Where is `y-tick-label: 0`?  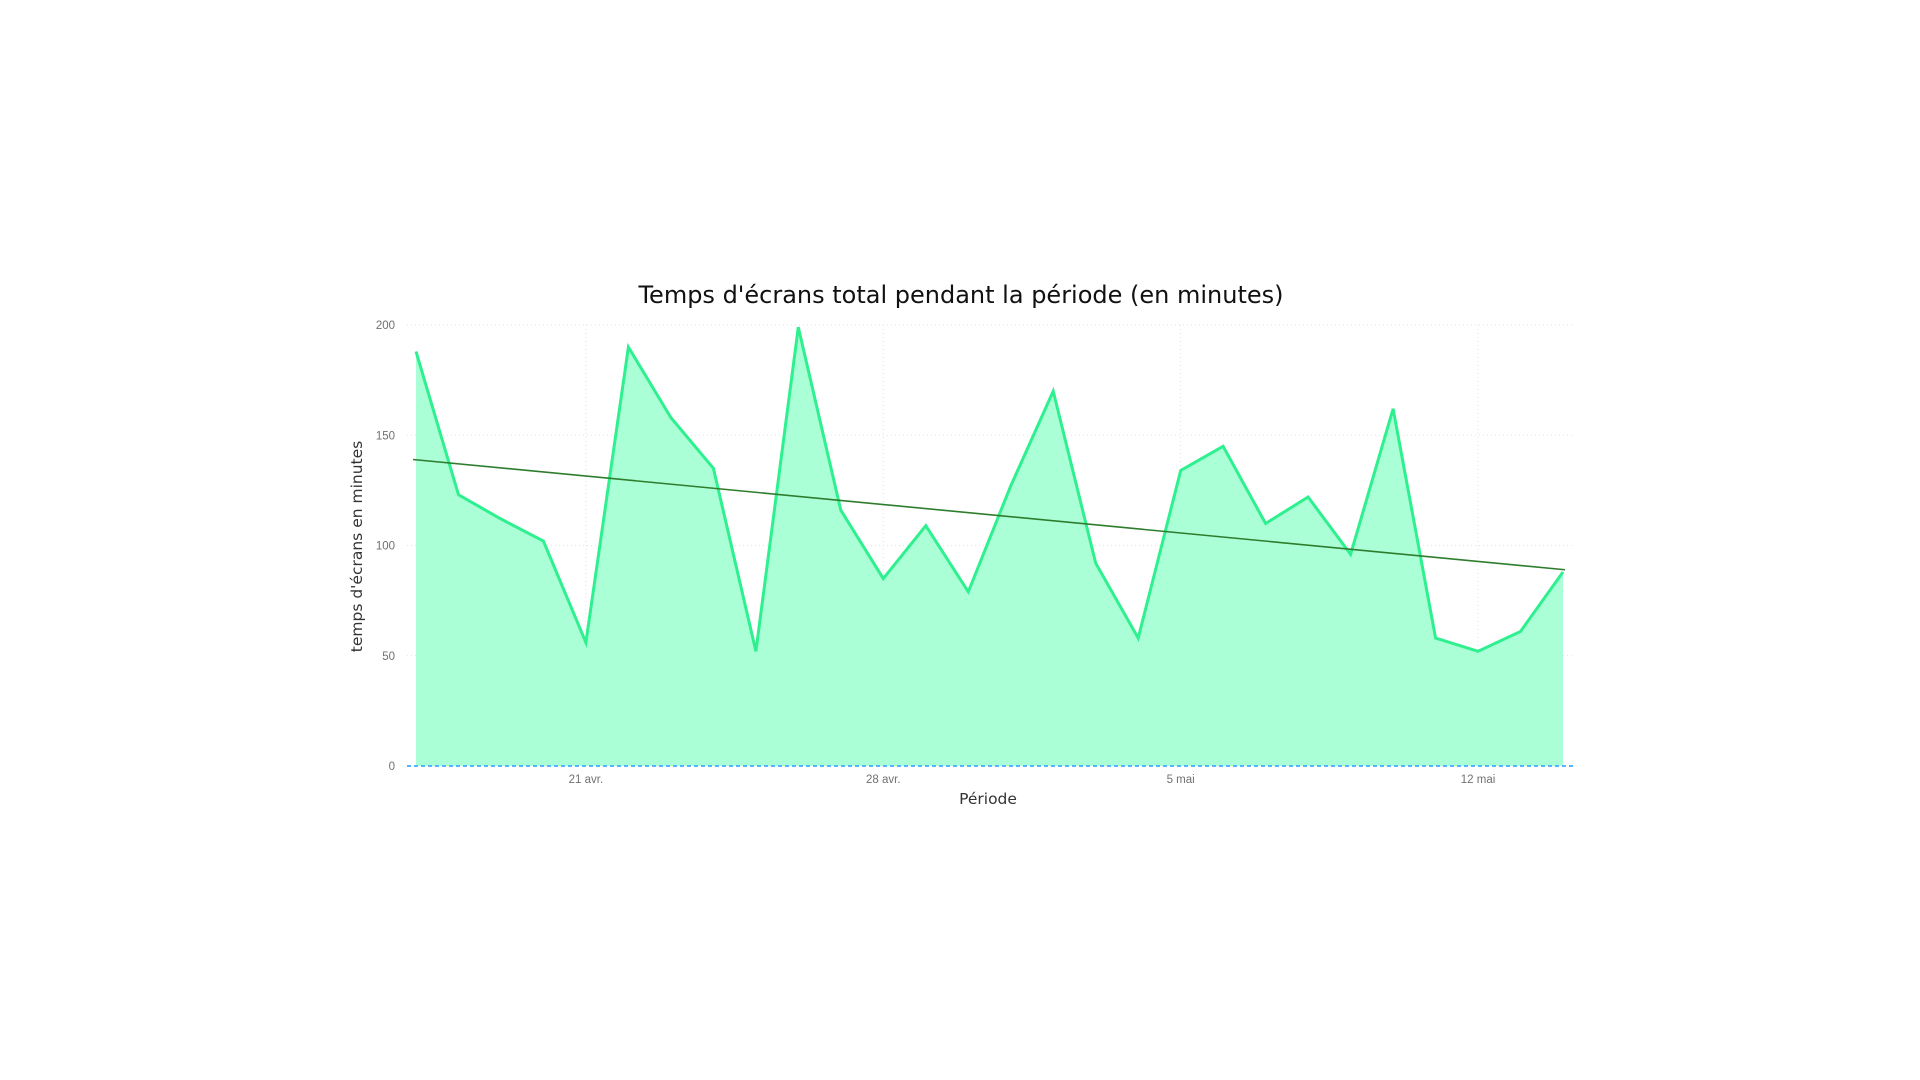
y-tick-label: 0 is located at coordinates (392, 767).